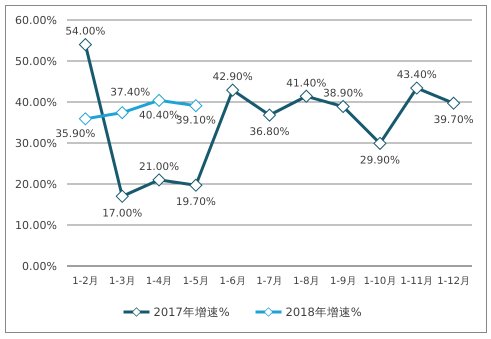 This screenshot has height=339, width=491. What do you see at coordinates (306, 281) in the screenshot?
I see `x-tick-label: 1-8月` at bounding box center [306, 281].